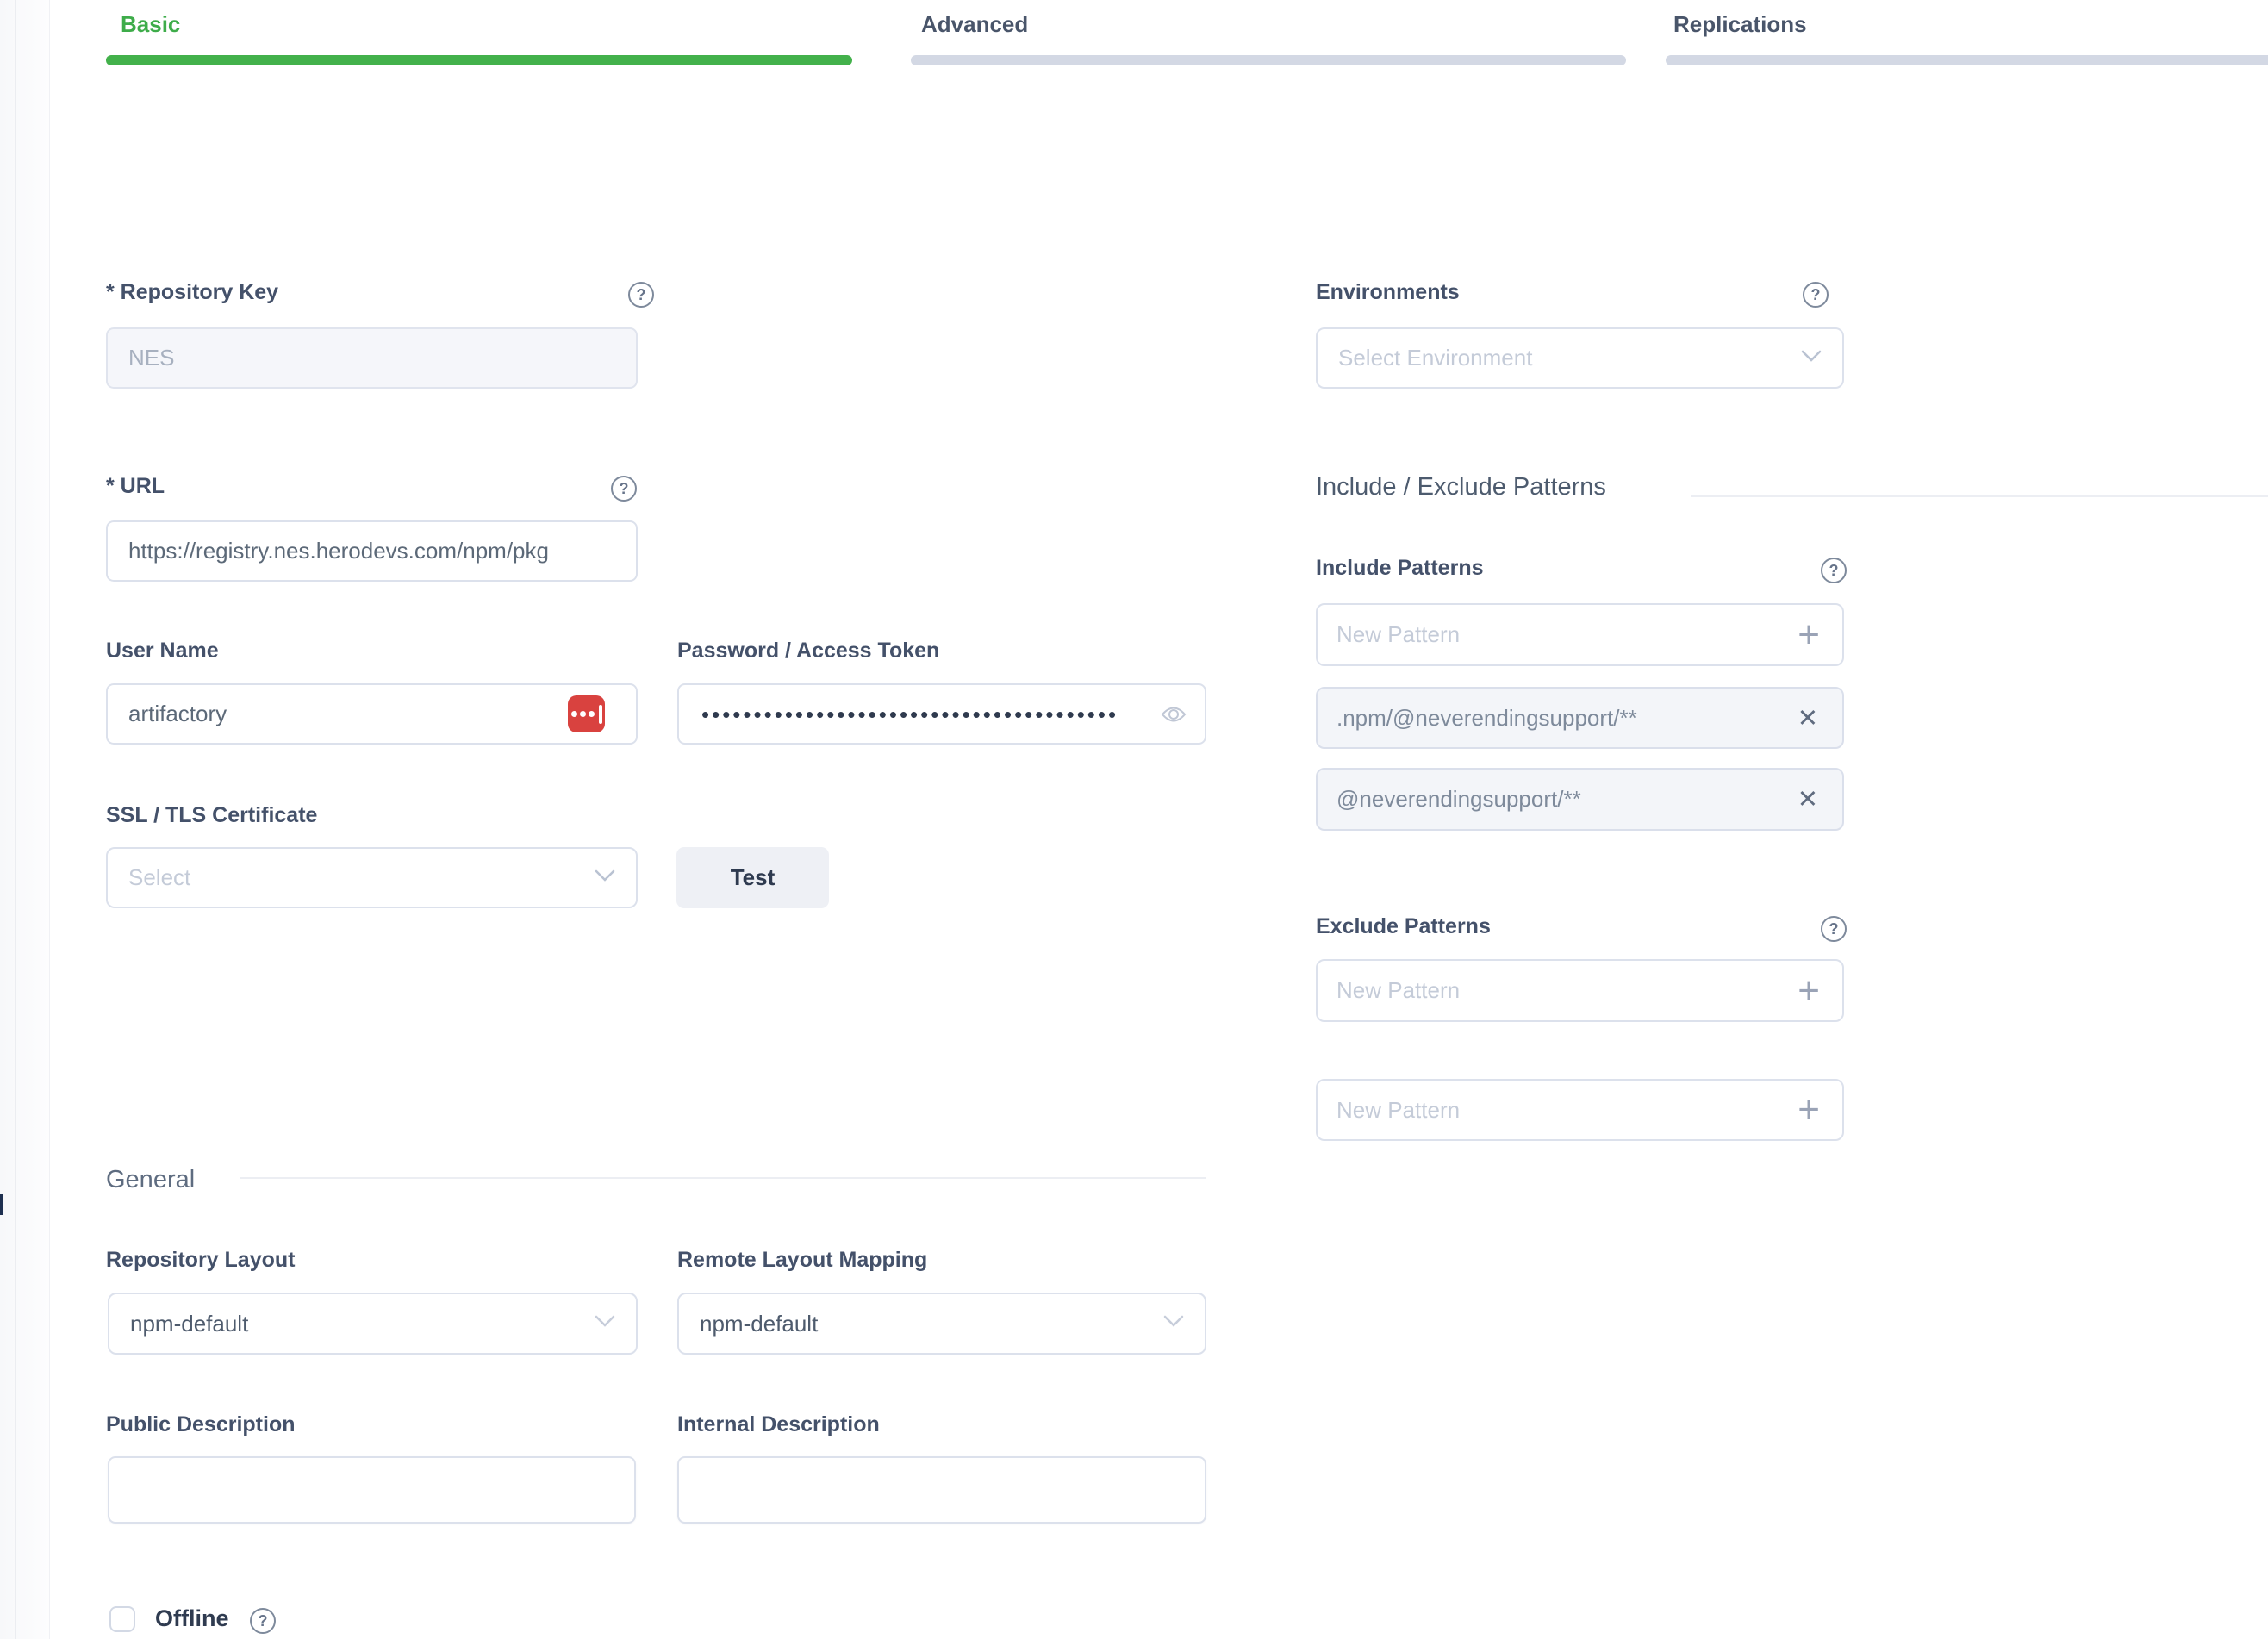 This screenshot has height=1639, width=2268. What do you see at coordinates (1816, 295) in the screenshot?
I see `environments-help-icon: ?` at bounding box center [1816, 295].